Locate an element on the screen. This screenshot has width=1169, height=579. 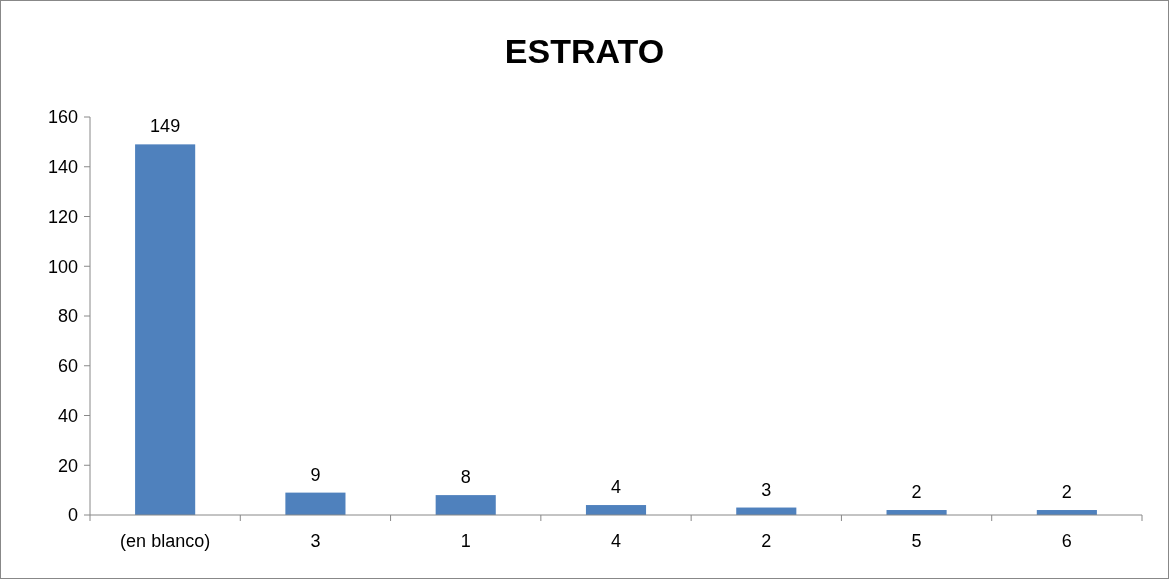
chart-title: ESTRATO is located at coordinates (584, 51).